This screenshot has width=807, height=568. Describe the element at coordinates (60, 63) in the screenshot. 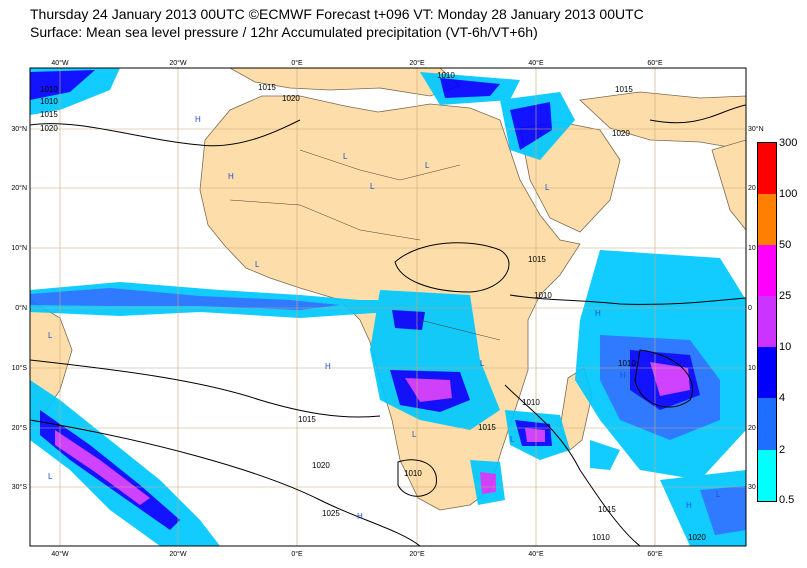

I see `lon-label-top: 40°W` at that location.